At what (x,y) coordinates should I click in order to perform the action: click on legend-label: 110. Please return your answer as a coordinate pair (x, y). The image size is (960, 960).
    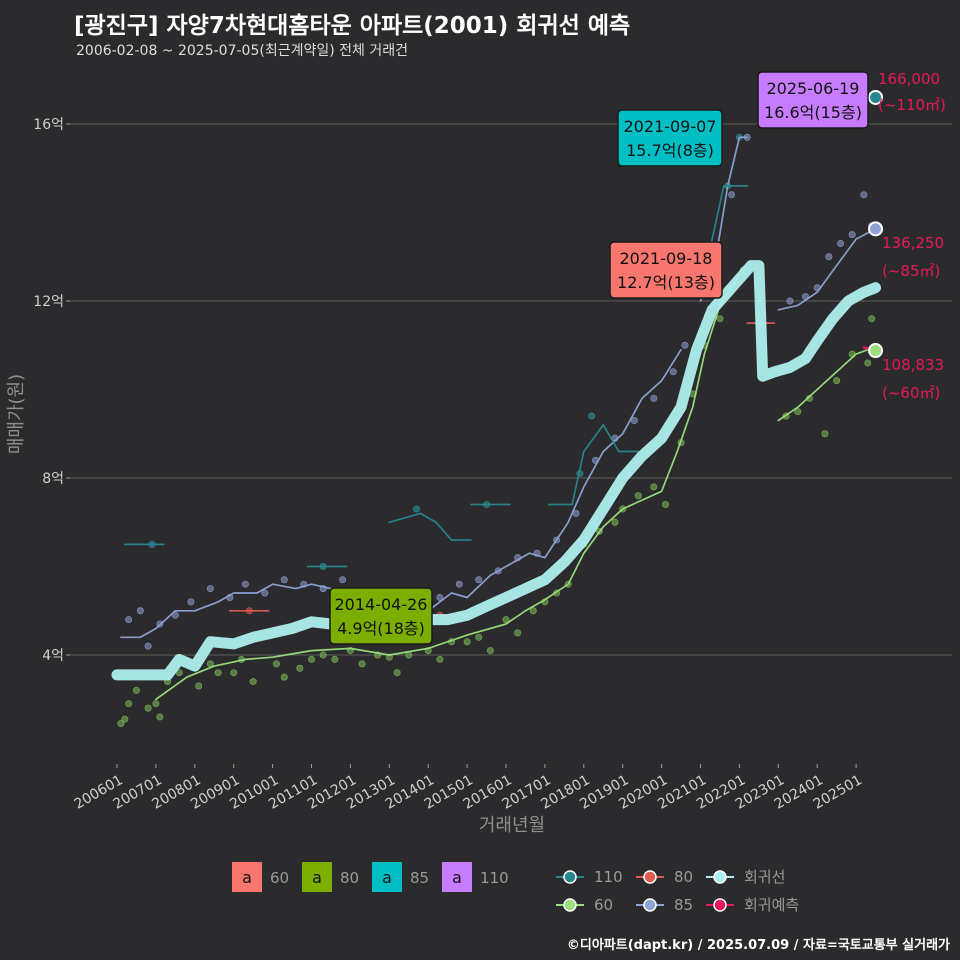
    Looking at the image, I should click on (494, 878).